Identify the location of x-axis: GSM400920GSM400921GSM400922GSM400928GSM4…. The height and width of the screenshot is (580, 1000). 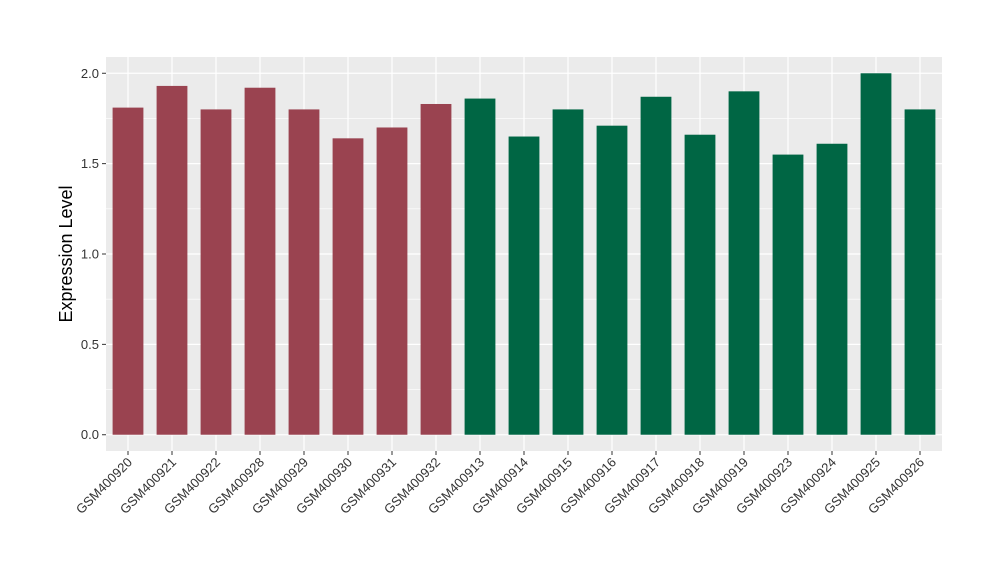
(500, 484).